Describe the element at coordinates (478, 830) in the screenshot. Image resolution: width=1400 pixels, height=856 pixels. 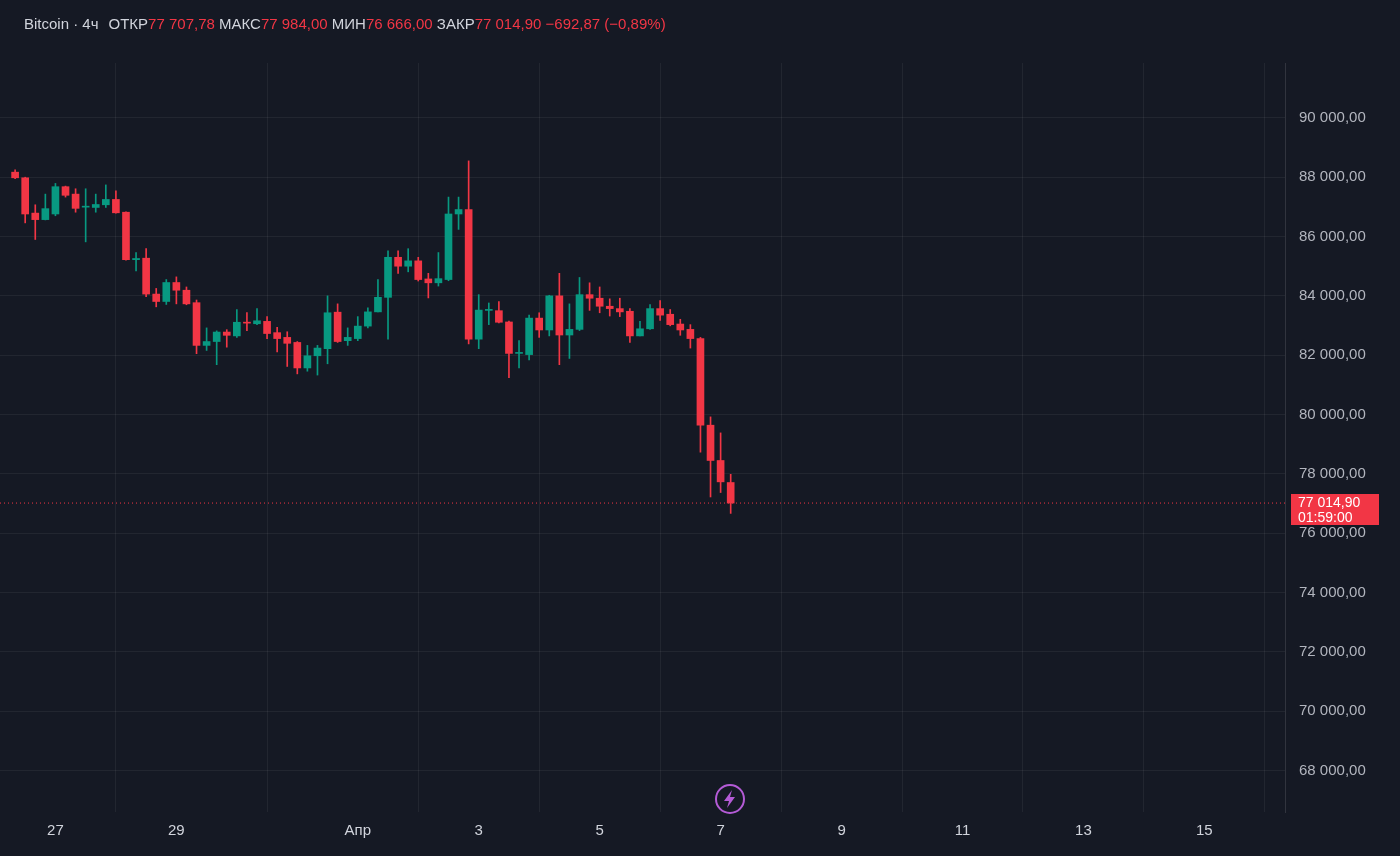
I see `x-tick-label: 3` at that location.